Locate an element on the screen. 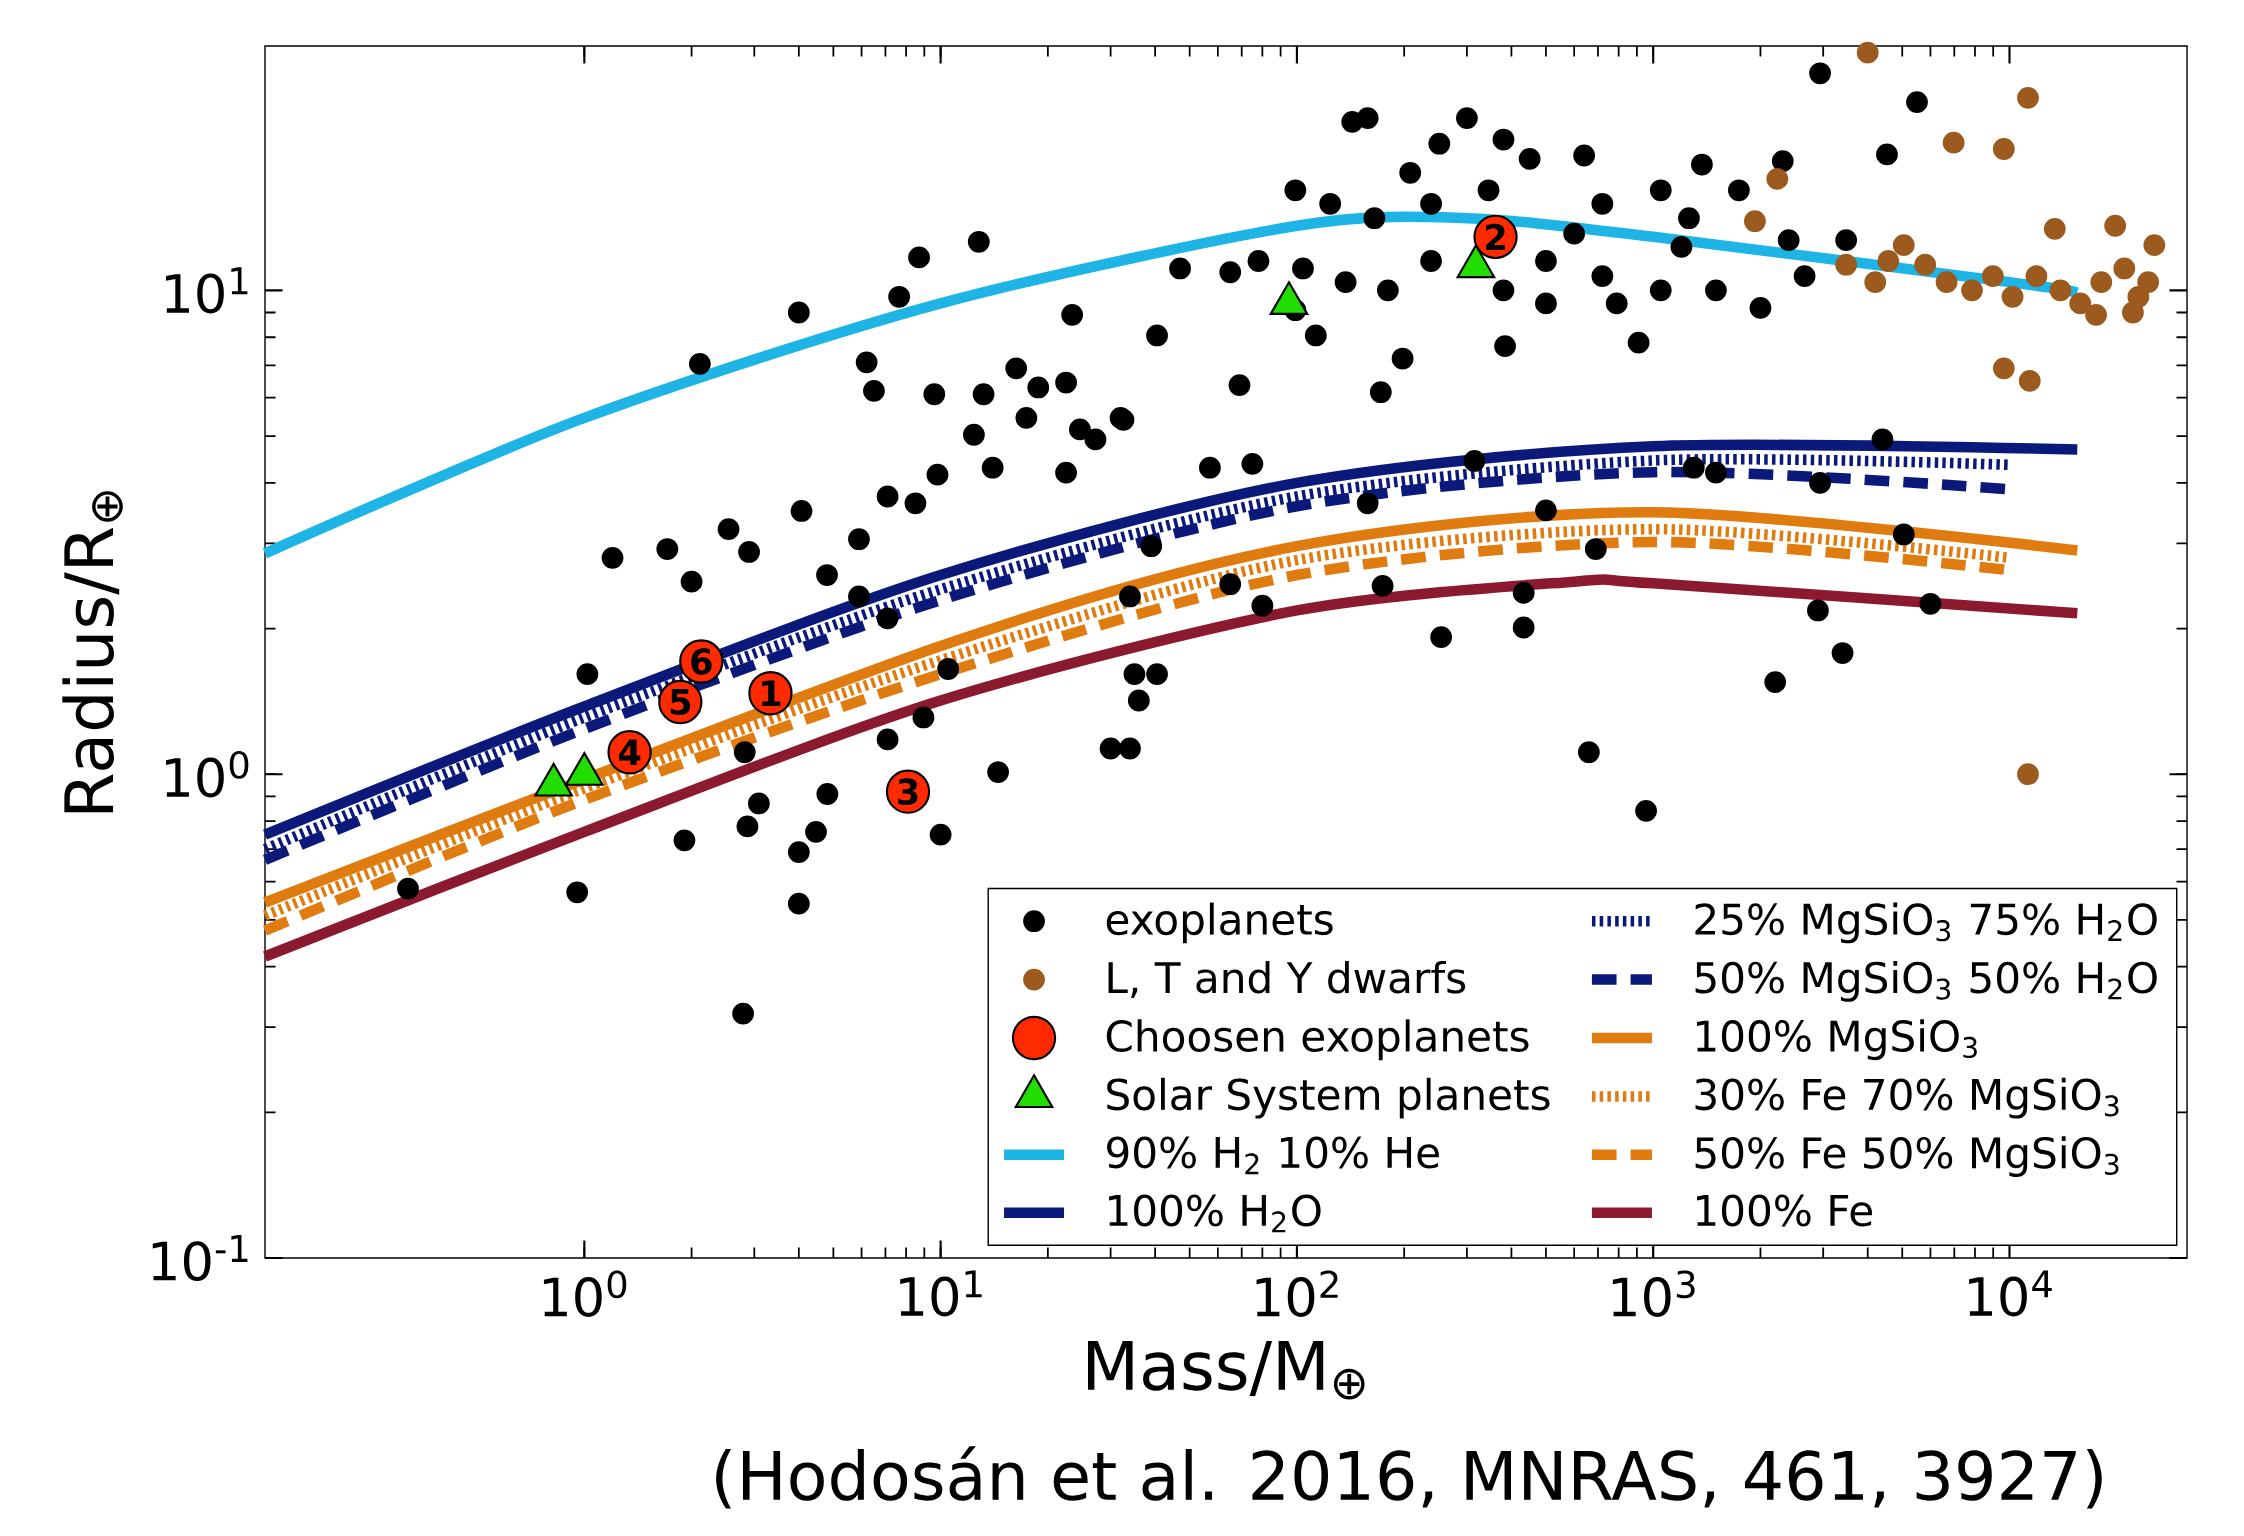  legend-label: Solar System planets is located at coordinates (1328, 1098).